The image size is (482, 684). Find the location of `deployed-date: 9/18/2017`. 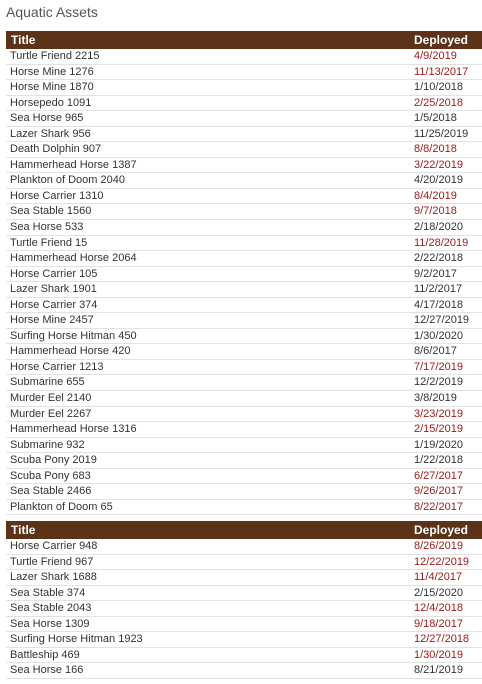

deployed-date: 9/18/2017 is located at coordinates (438, 623).